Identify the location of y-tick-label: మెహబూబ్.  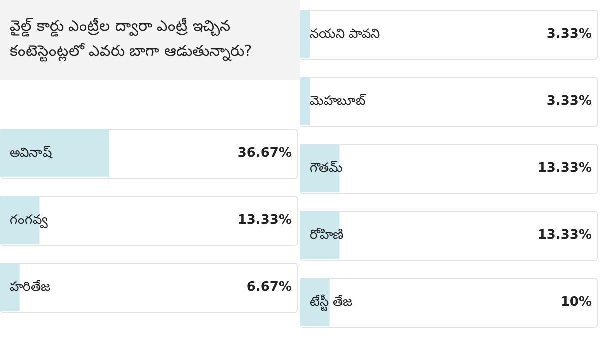
(338, 101).